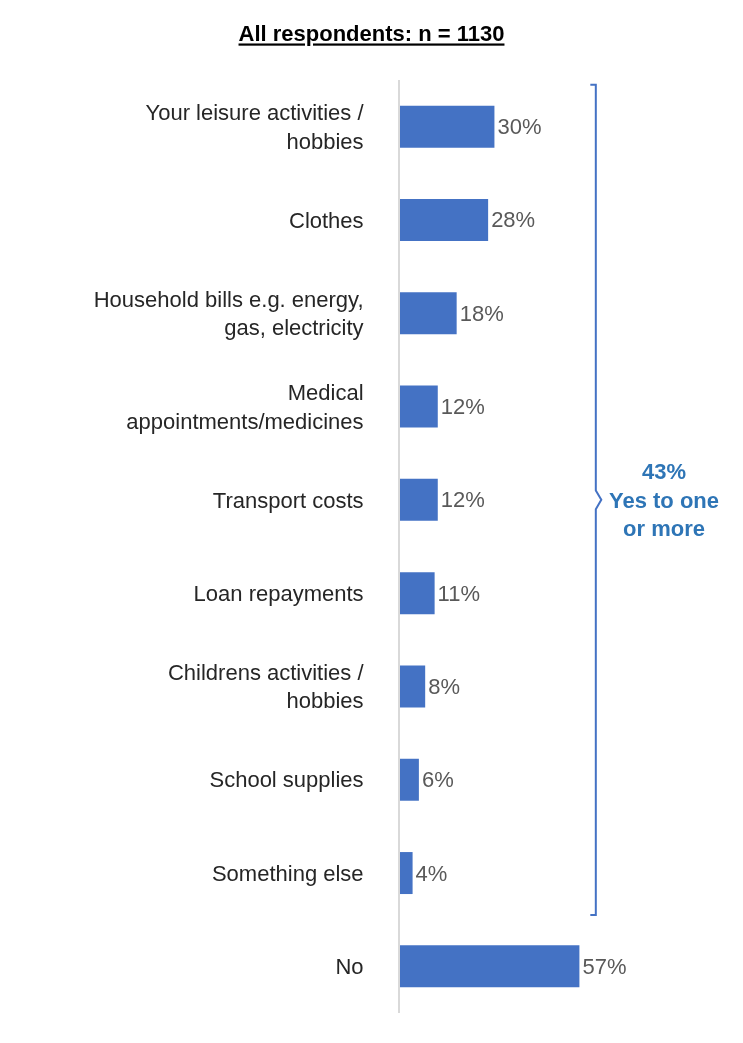 Image resolution: width=743 pixels, height=1043 pixels. Describe the element at coordinates (287, 873) in the screenshot. I see `y-tick-label: Something else` at that location.